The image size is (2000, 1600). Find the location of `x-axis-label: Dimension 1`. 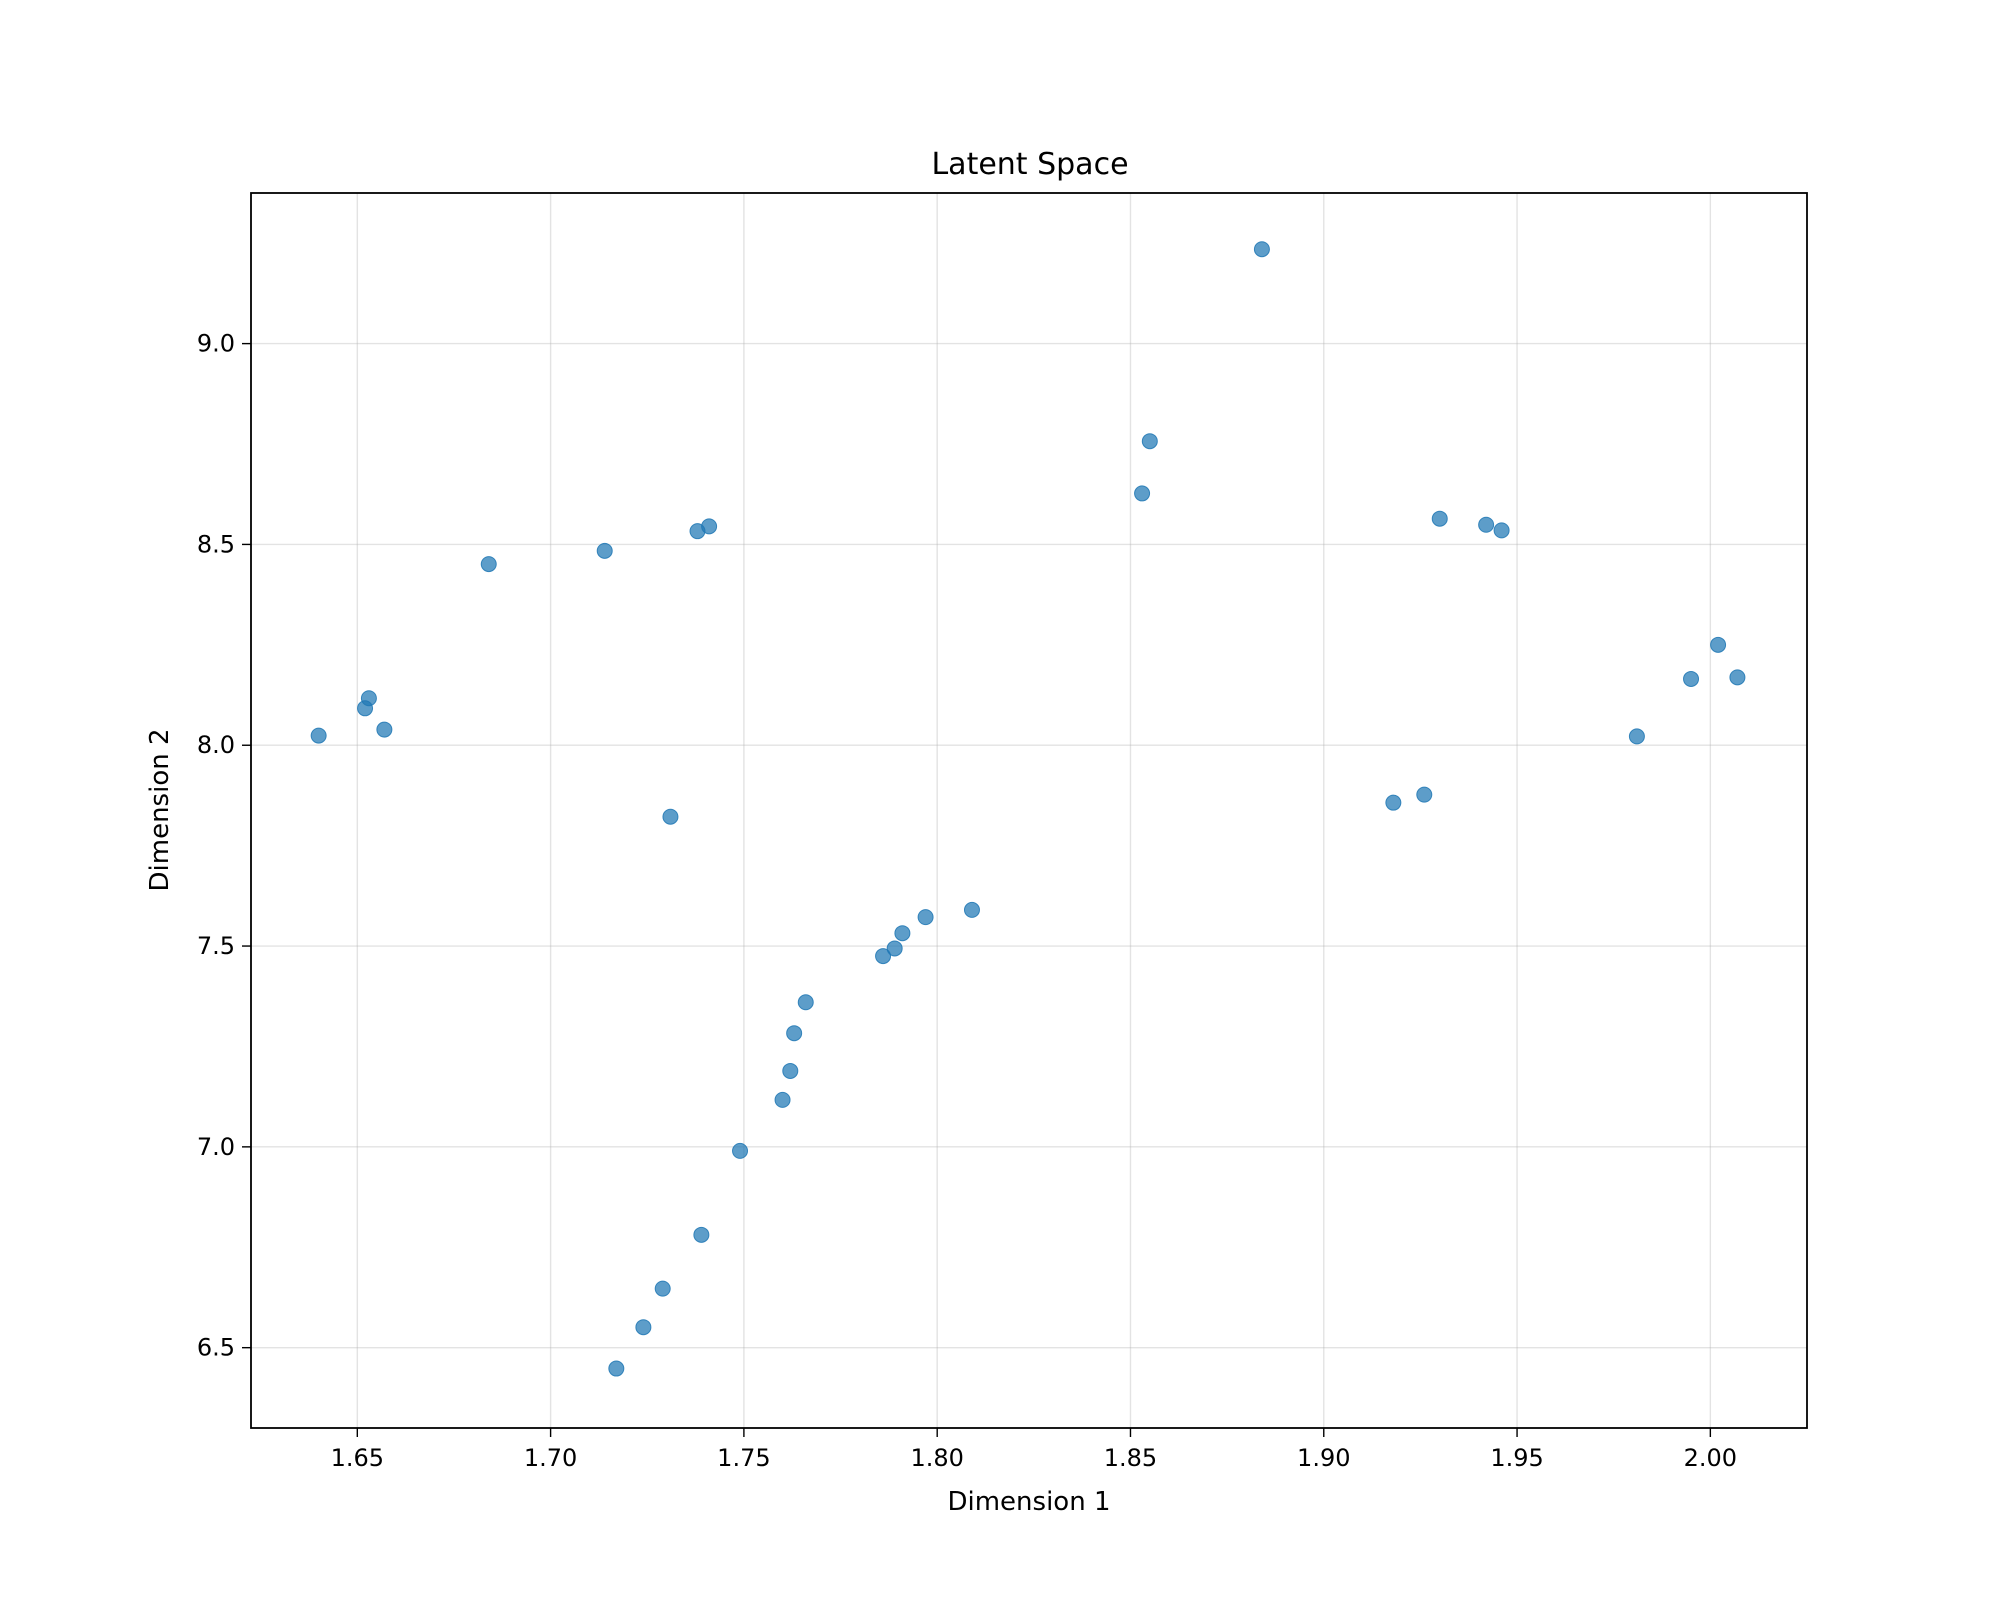

x-axis-label: Dimension 1 is located at coordinates (1028, 1502).